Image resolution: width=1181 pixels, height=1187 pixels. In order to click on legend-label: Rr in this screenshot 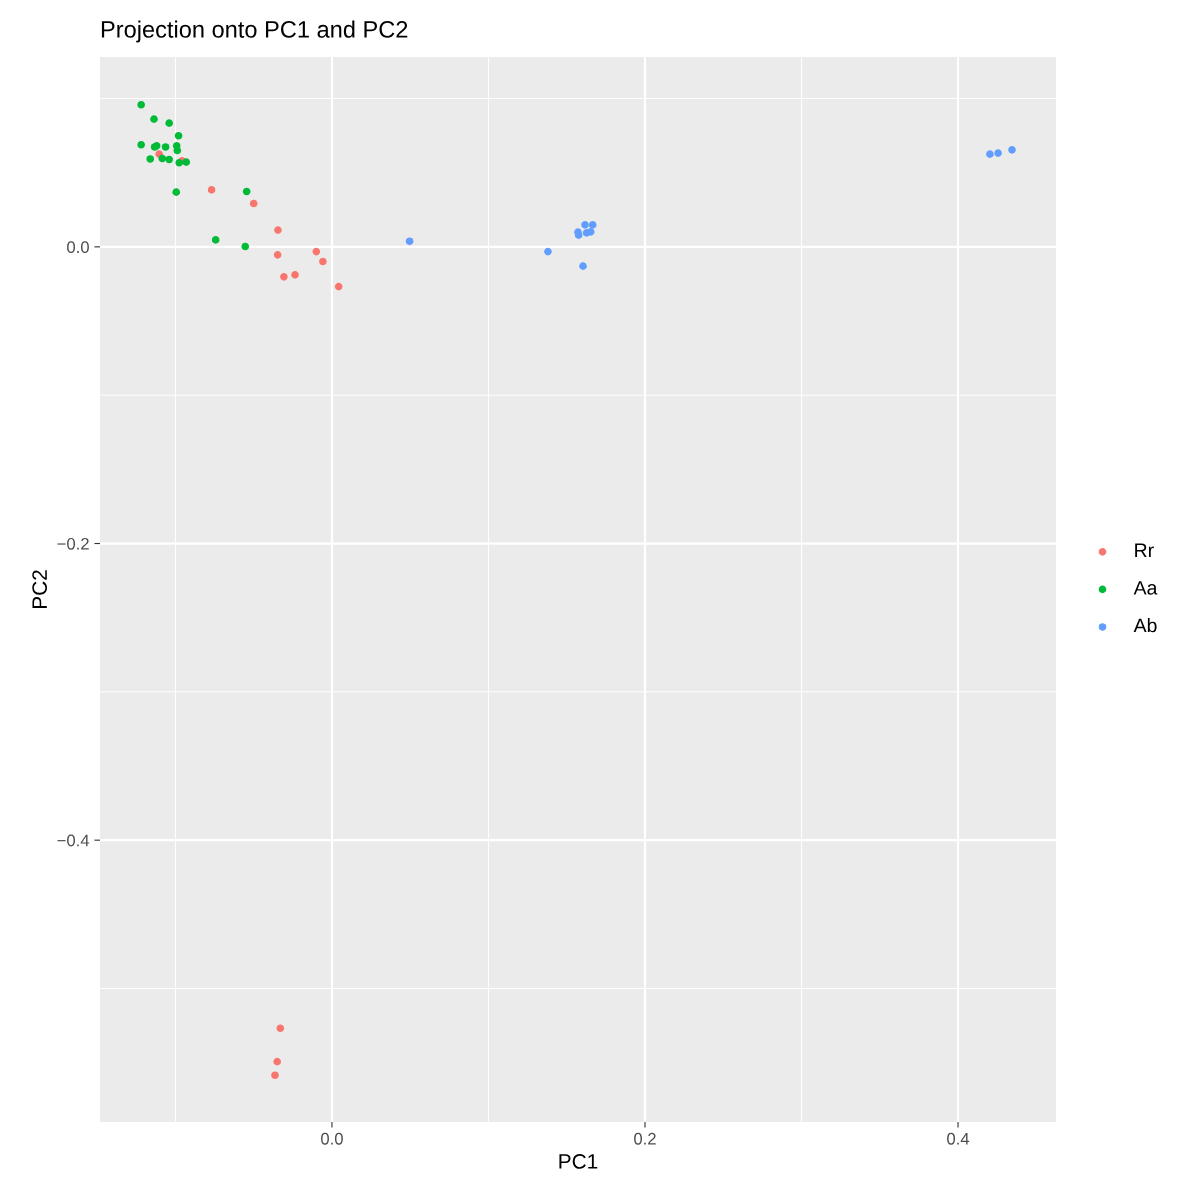, I will do `click(1144, 550)`.